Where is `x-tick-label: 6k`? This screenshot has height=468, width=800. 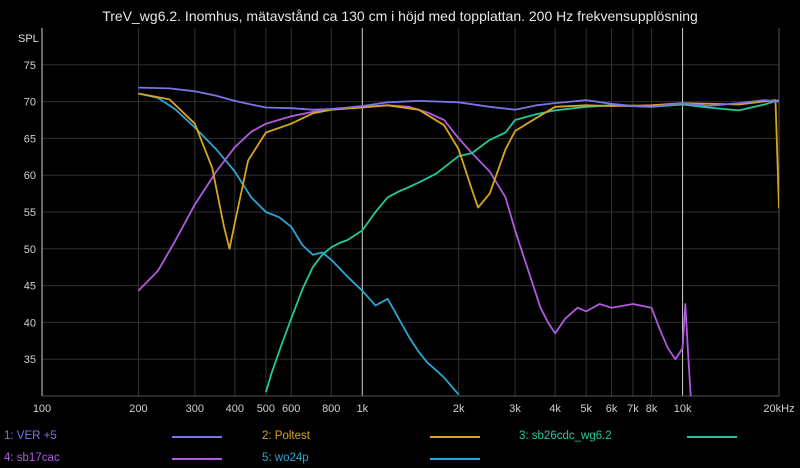
x-tick-label: 6k is located at coordinates (612, 409).